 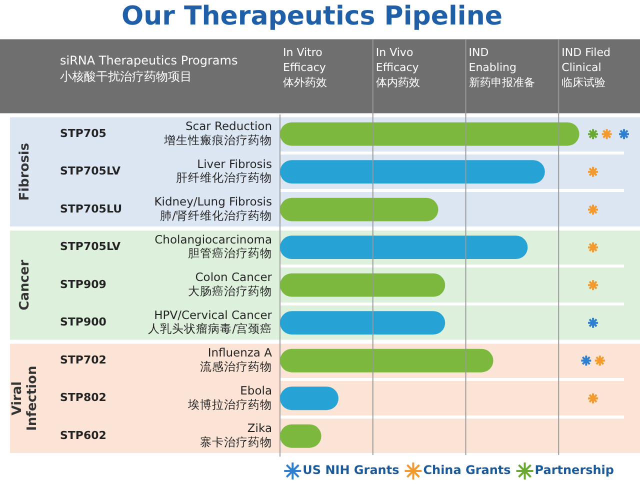 I want to click on text: STP705, so click(x=83, y=133).